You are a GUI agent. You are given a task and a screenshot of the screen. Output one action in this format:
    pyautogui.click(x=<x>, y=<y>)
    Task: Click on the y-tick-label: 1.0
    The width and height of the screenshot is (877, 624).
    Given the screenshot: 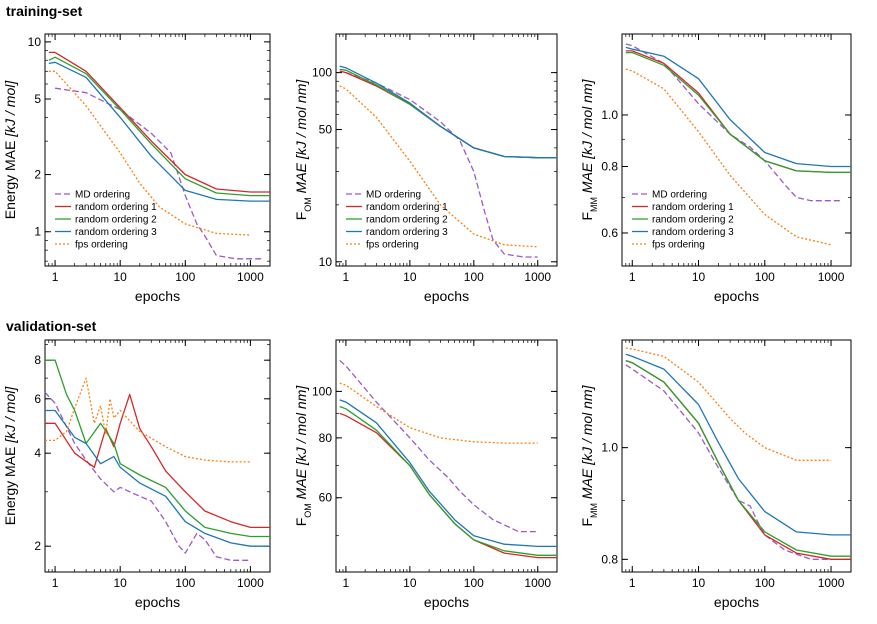 What is the action you would take?
    pyautogui.click(x=609, y=448)
    